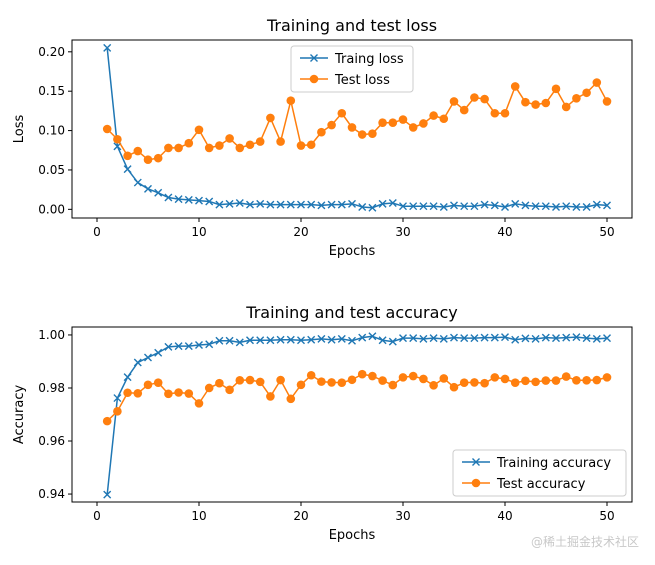  I want to click on legend-box, so click(539, 473).